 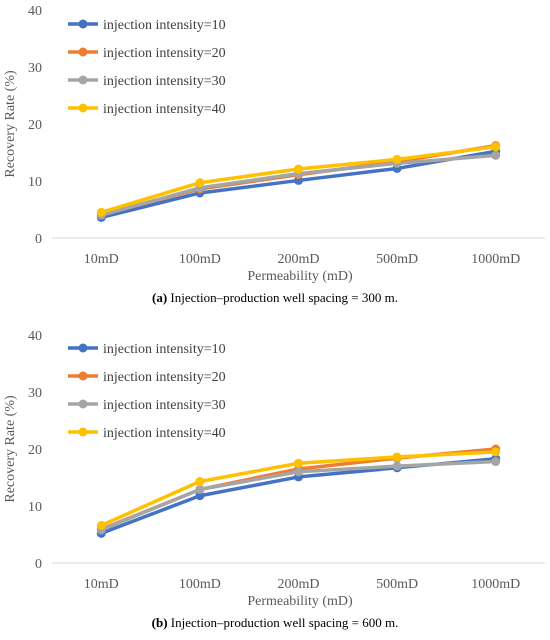 What do you see at coordinates (164, 377) in the screenshot?
I see `legend-label-b-2: injection intensity=20` at bounding box center [164, 377].